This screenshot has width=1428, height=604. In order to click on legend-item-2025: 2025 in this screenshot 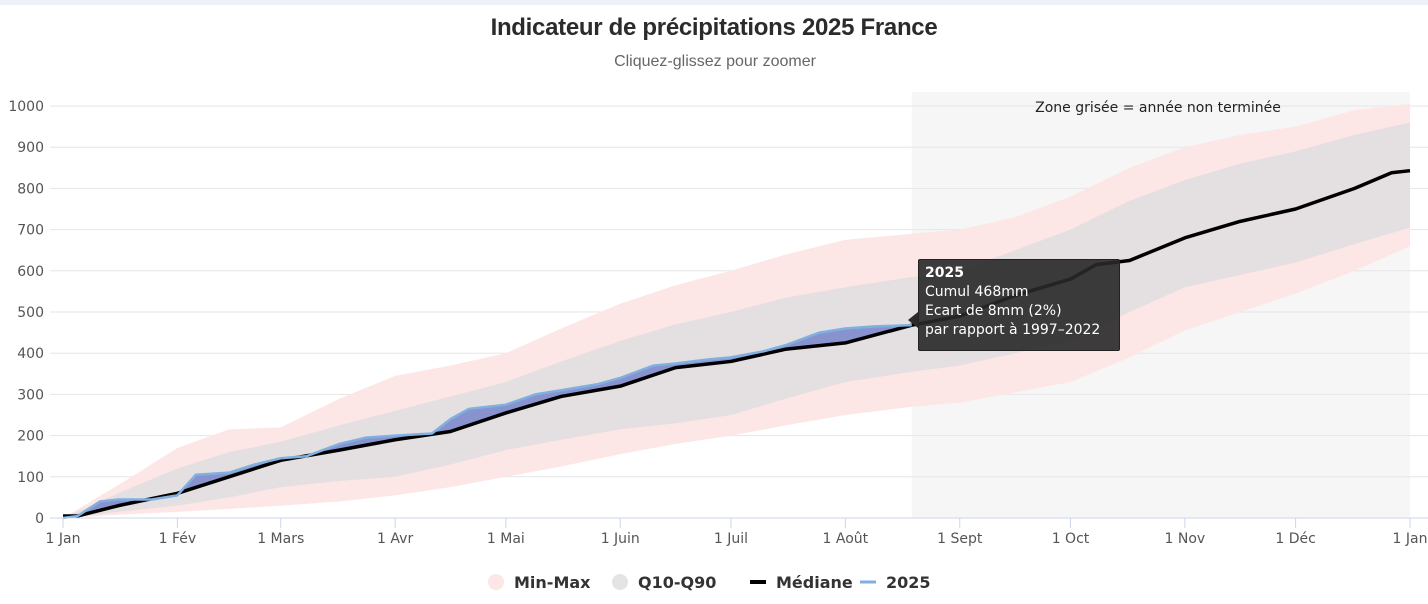, I will do `click(895, 582)`.